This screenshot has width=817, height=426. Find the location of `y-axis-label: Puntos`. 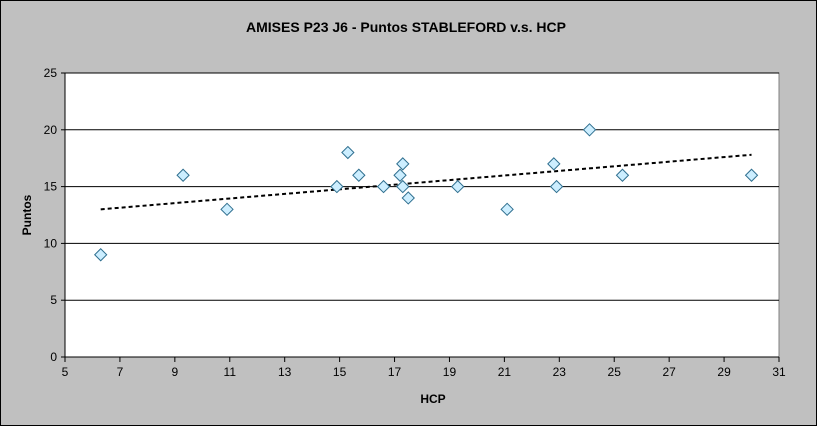

y-axis-label: Puntos is located at coordinates (27, 214).